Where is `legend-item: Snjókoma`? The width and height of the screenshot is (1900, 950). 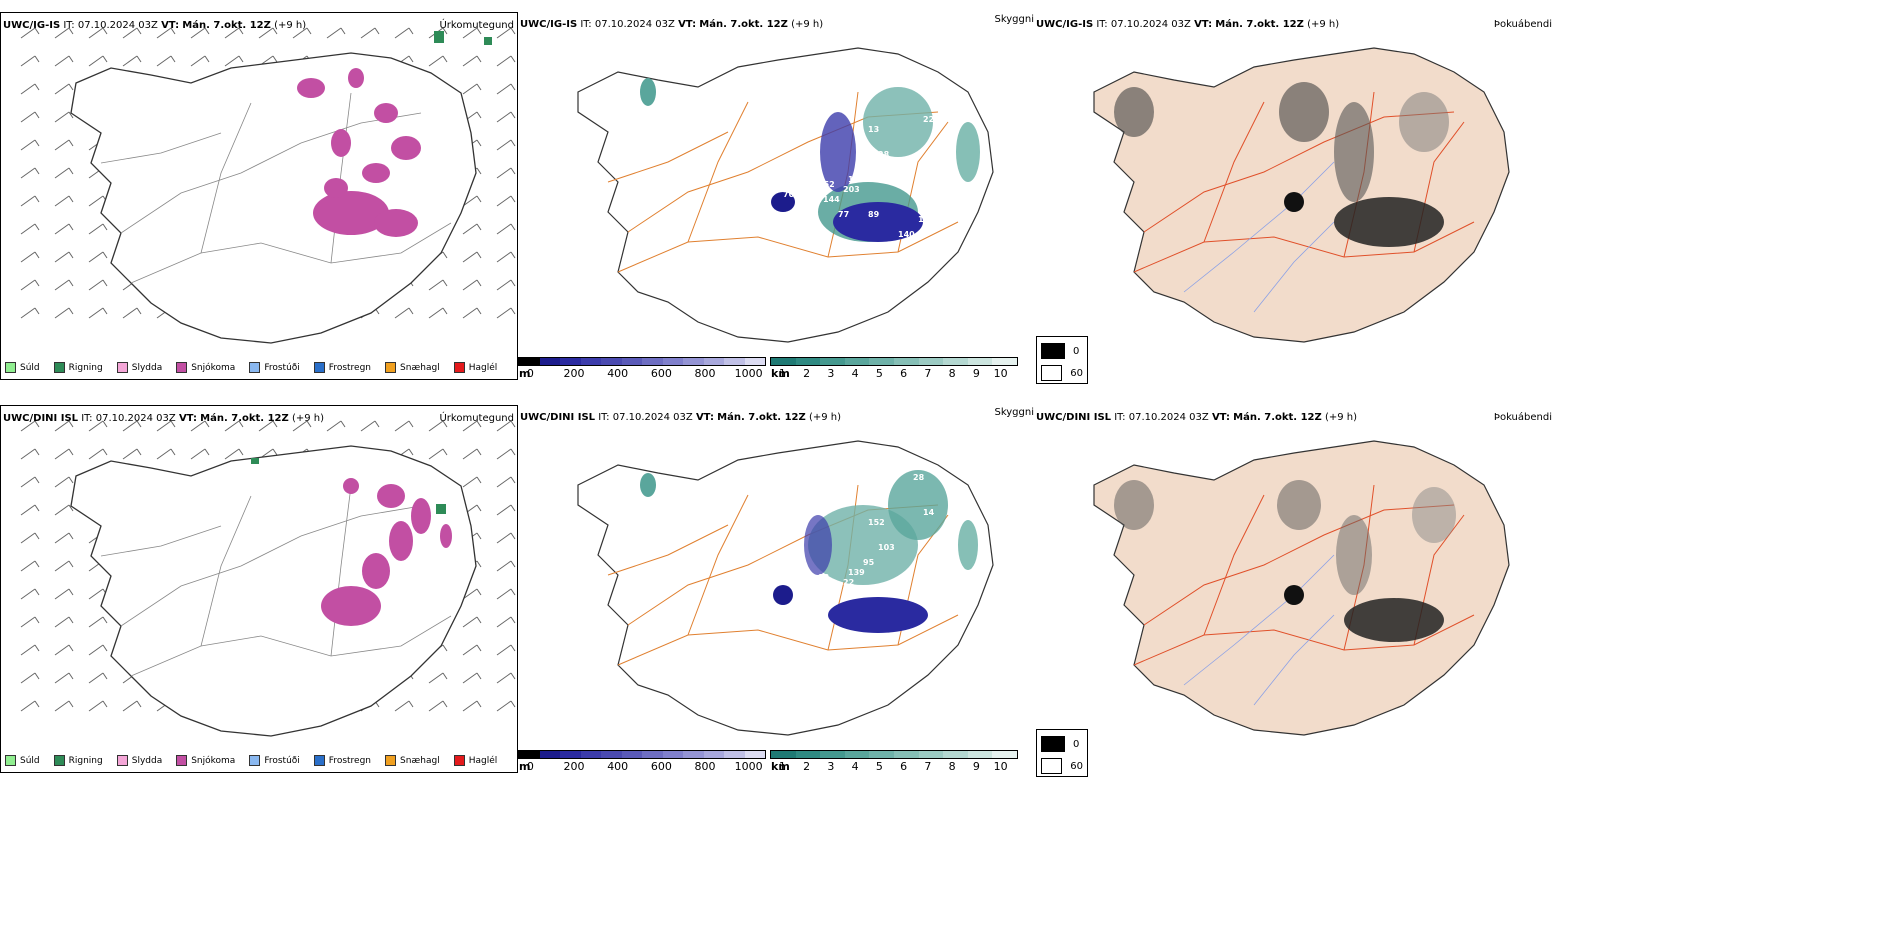
legend-item: Snjókoma is located at coordinates (205, 367).